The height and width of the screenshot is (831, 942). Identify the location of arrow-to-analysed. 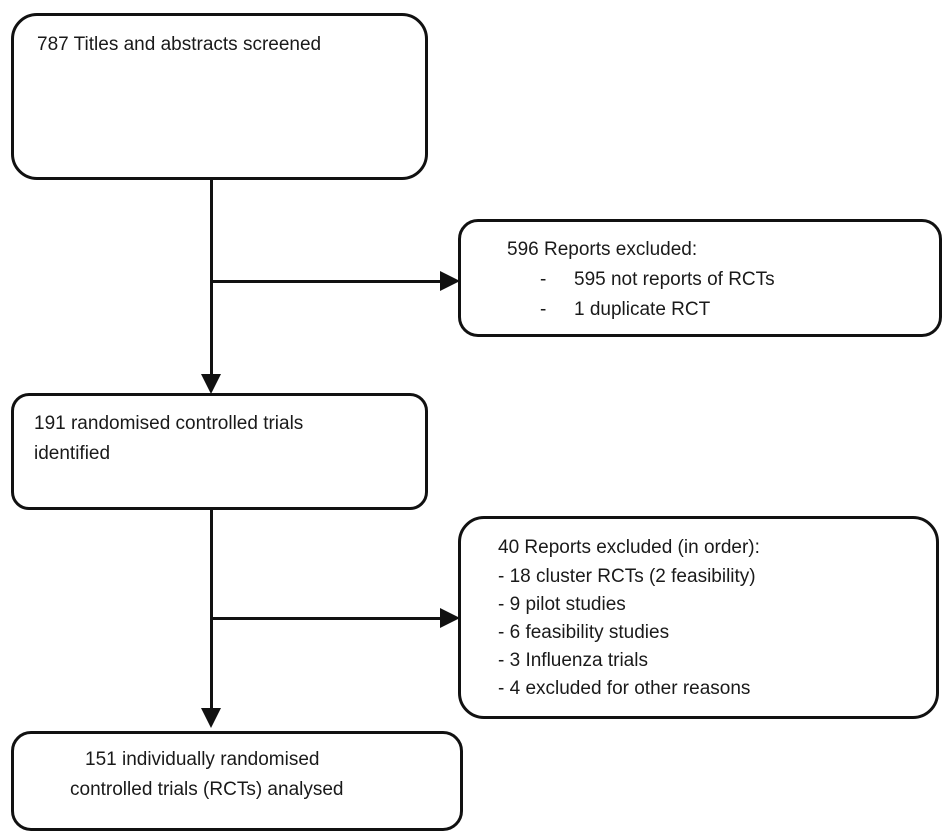
(211, 718).